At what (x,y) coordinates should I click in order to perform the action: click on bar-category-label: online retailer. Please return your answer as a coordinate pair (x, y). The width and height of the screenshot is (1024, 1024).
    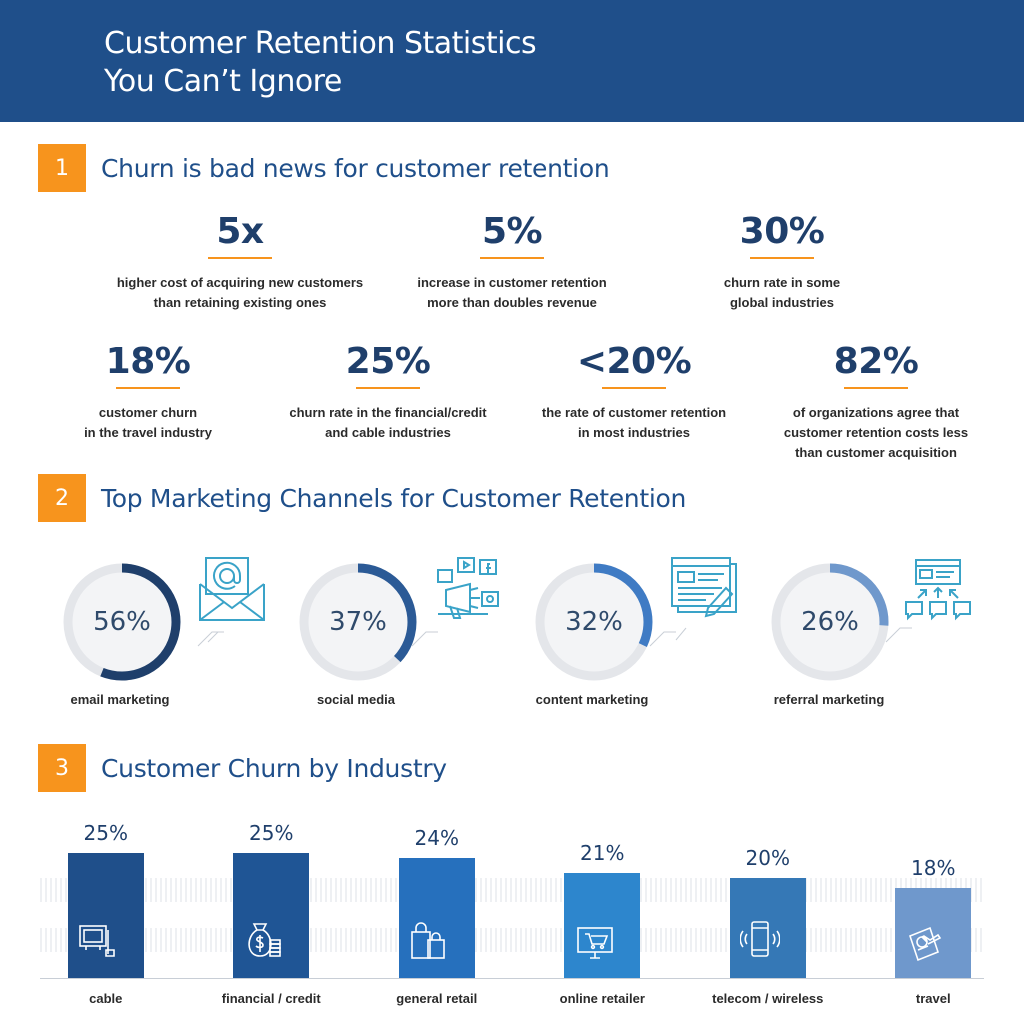
    Looking at the image, I should click on (602, 998).